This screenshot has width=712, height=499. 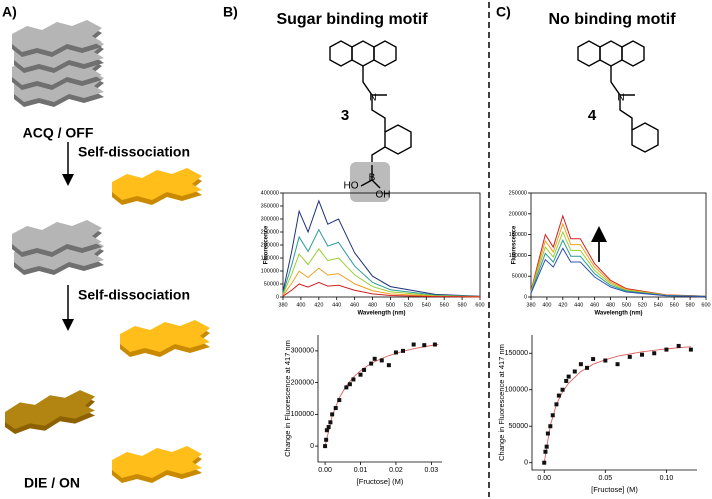 What do you see at coordinates (674, 305) in the screenshot?
I see `x-tick-label: 560` at bounding box center [674, 305].